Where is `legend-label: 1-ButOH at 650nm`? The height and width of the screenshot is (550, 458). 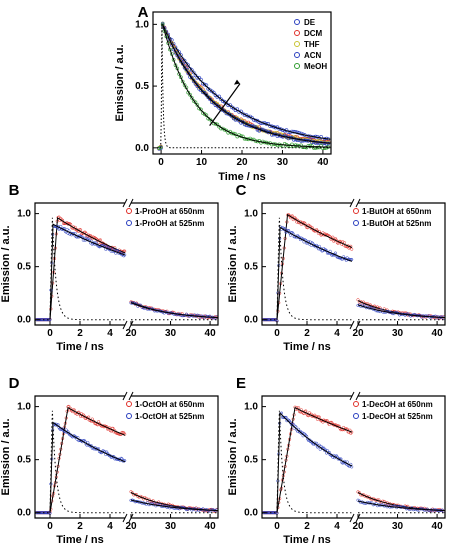
legend-label: 1-ButOH at 650nm is located at coordinates (396, 211).